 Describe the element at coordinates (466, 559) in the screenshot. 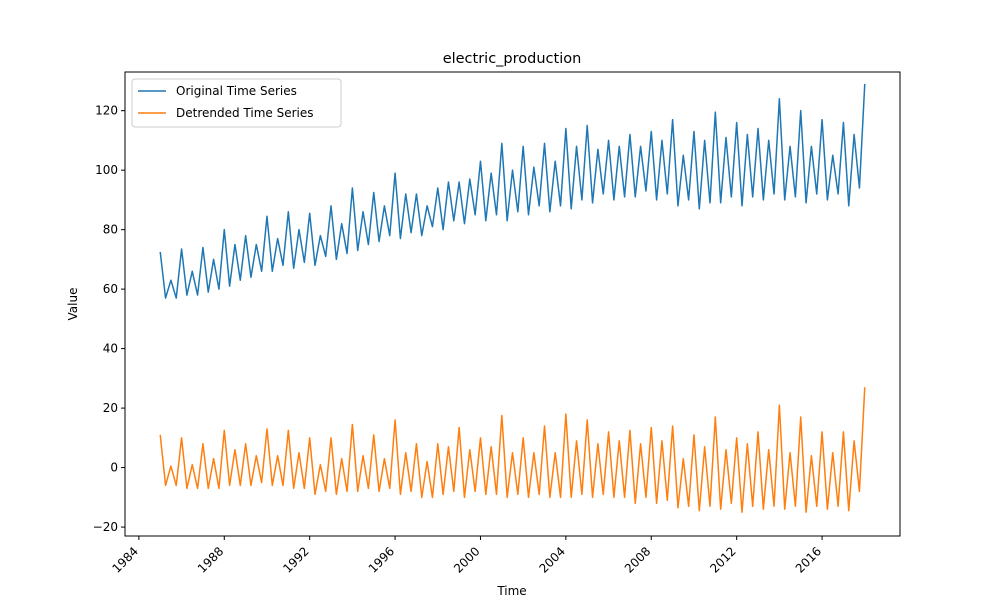

I see `x-tick-label: 2000` at that location.